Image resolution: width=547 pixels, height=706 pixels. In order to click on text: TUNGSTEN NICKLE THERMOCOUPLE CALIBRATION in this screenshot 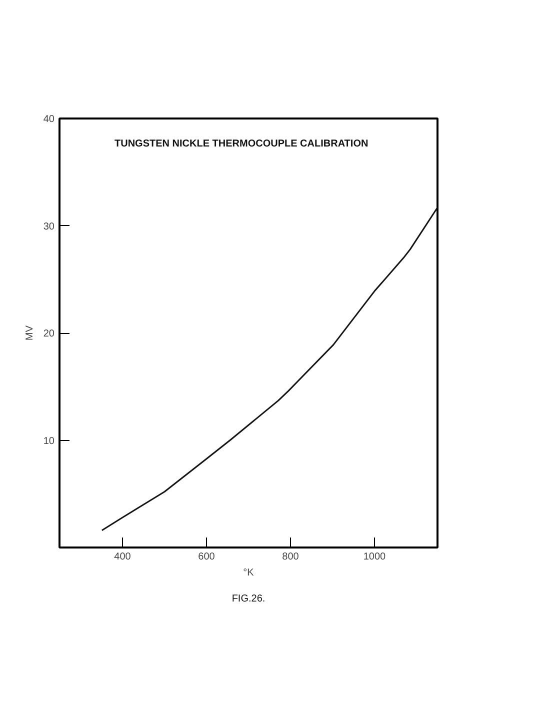, I will do `click(241, 144)`.